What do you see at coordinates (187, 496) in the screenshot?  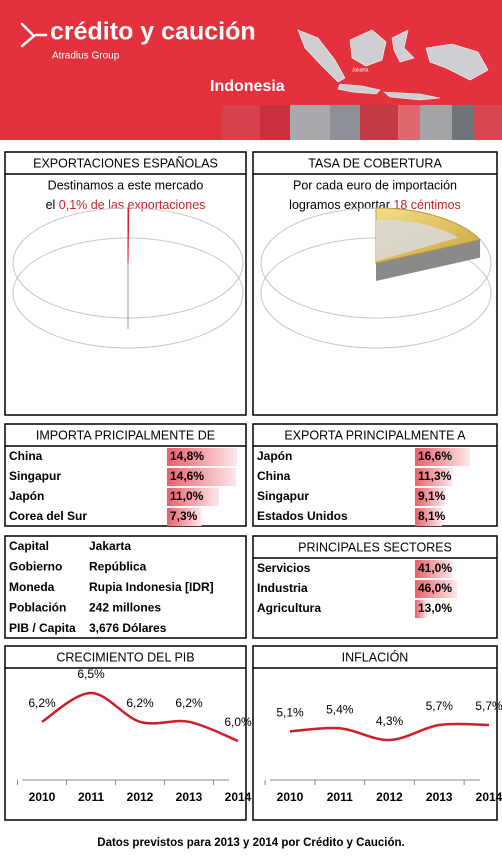 I see `bar-label: 11,0%` at bounding box center [187, 496].